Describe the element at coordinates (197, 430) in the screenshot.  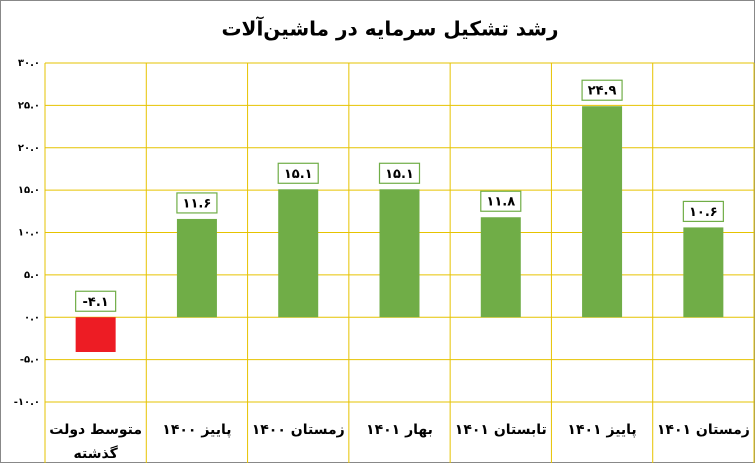
I see `x-tick-label: پاییز ۱۴۰۰` at that location.